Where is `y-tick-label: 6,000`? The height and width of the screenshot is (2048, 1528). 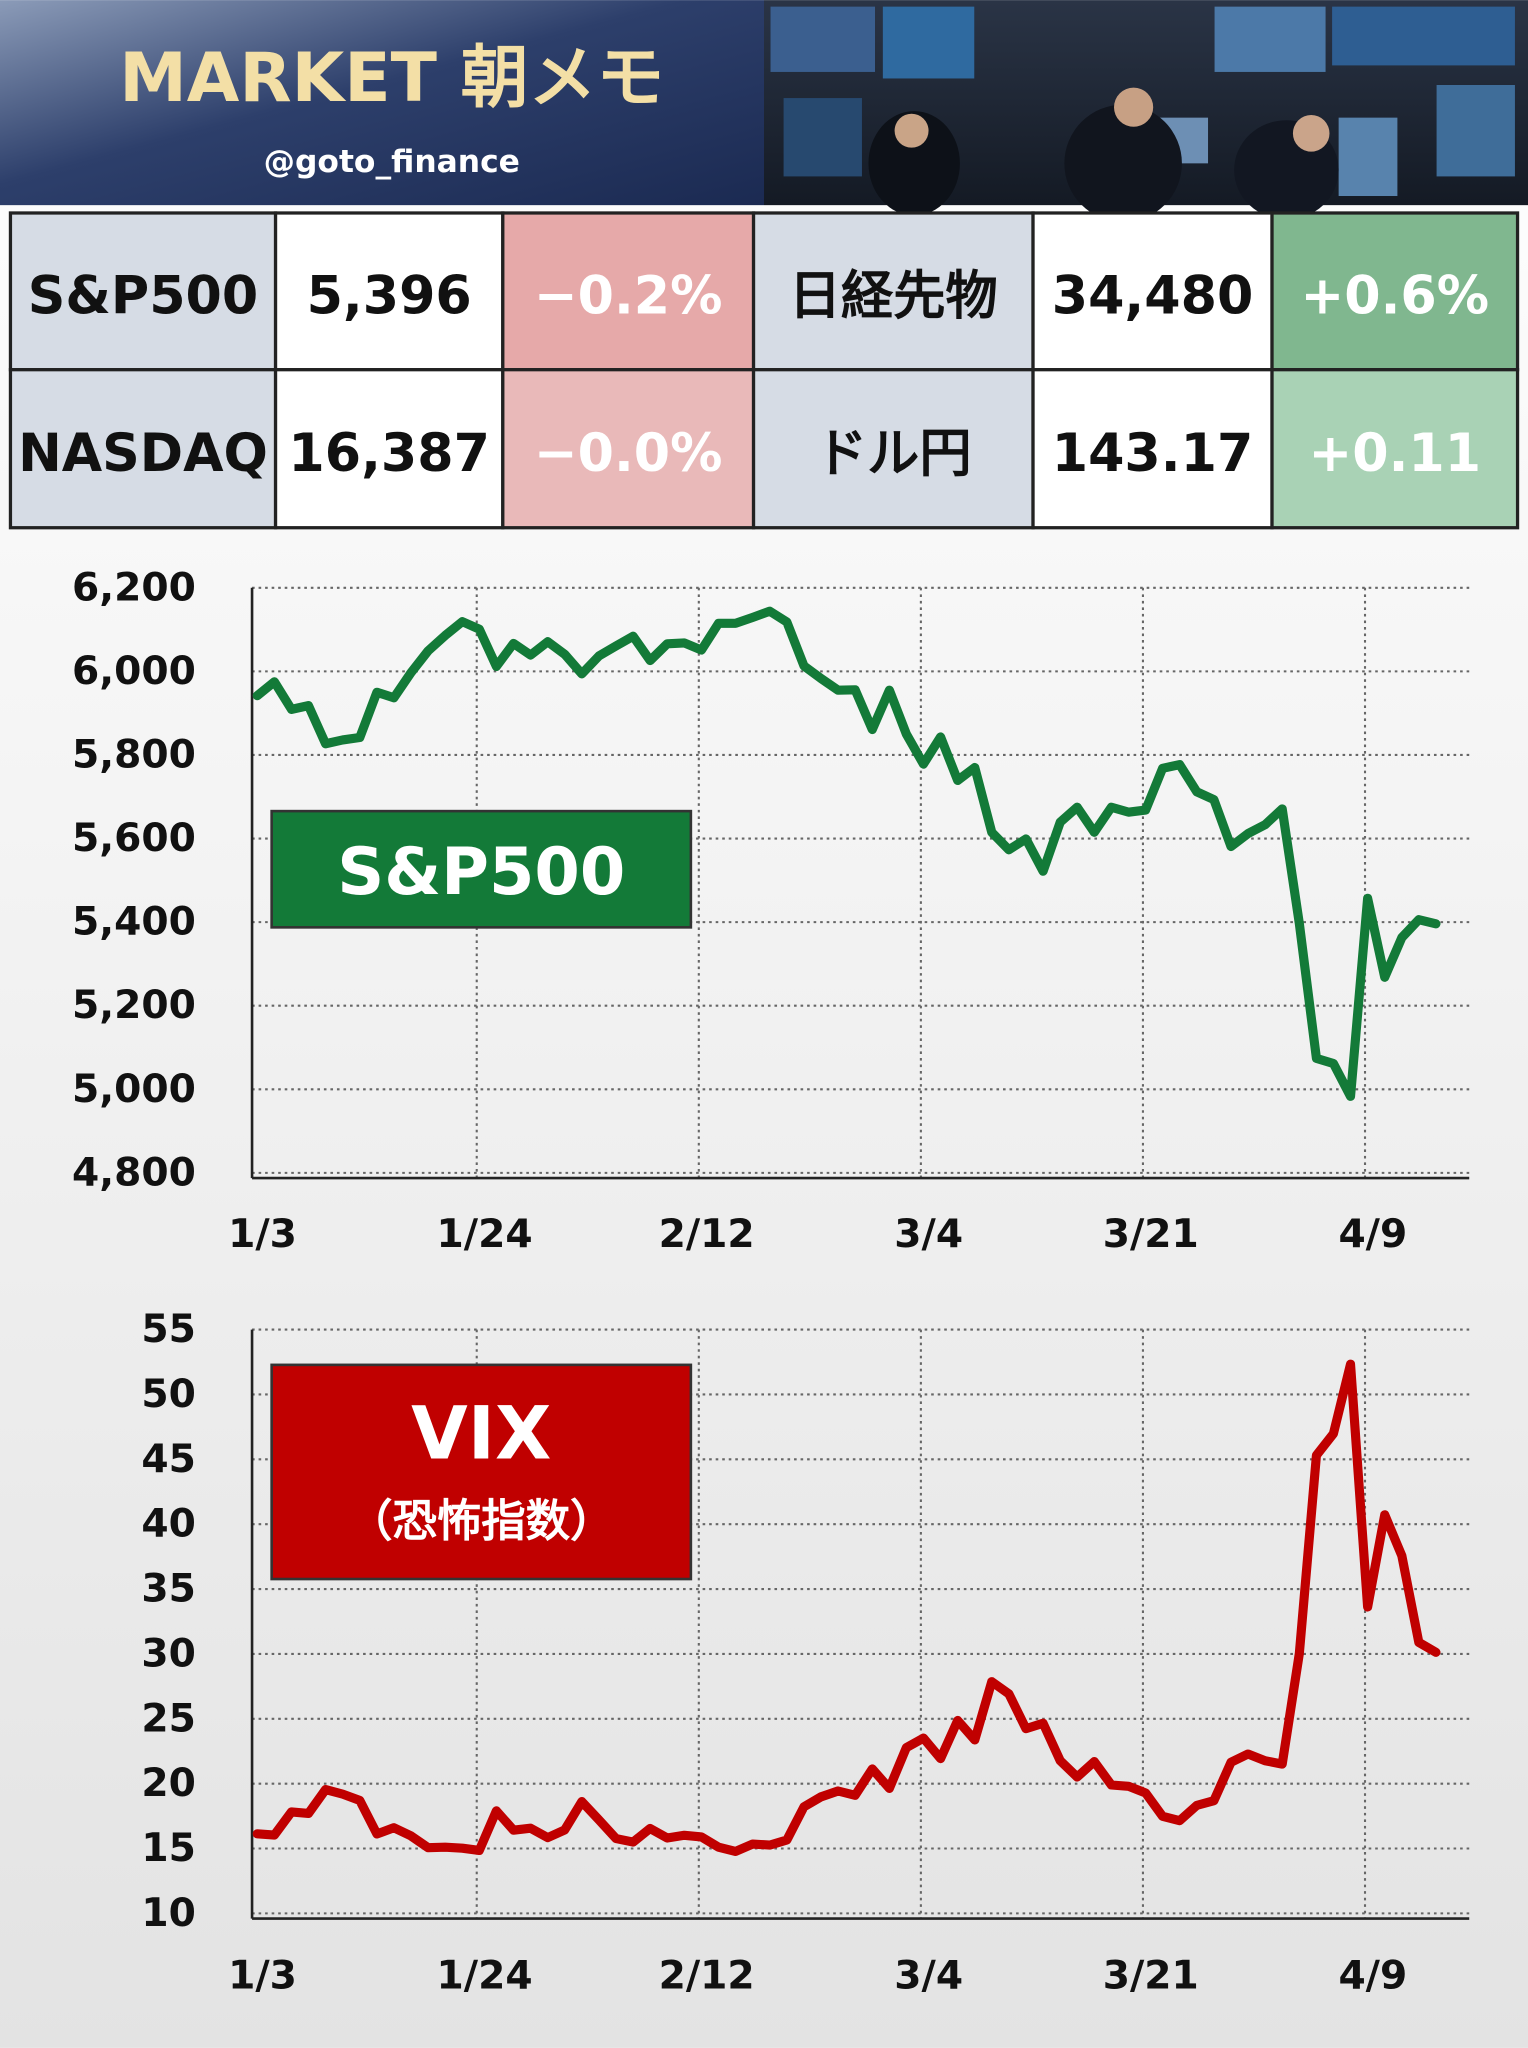
y-tick-label: 6,000 is located at coordinates (134, 671).